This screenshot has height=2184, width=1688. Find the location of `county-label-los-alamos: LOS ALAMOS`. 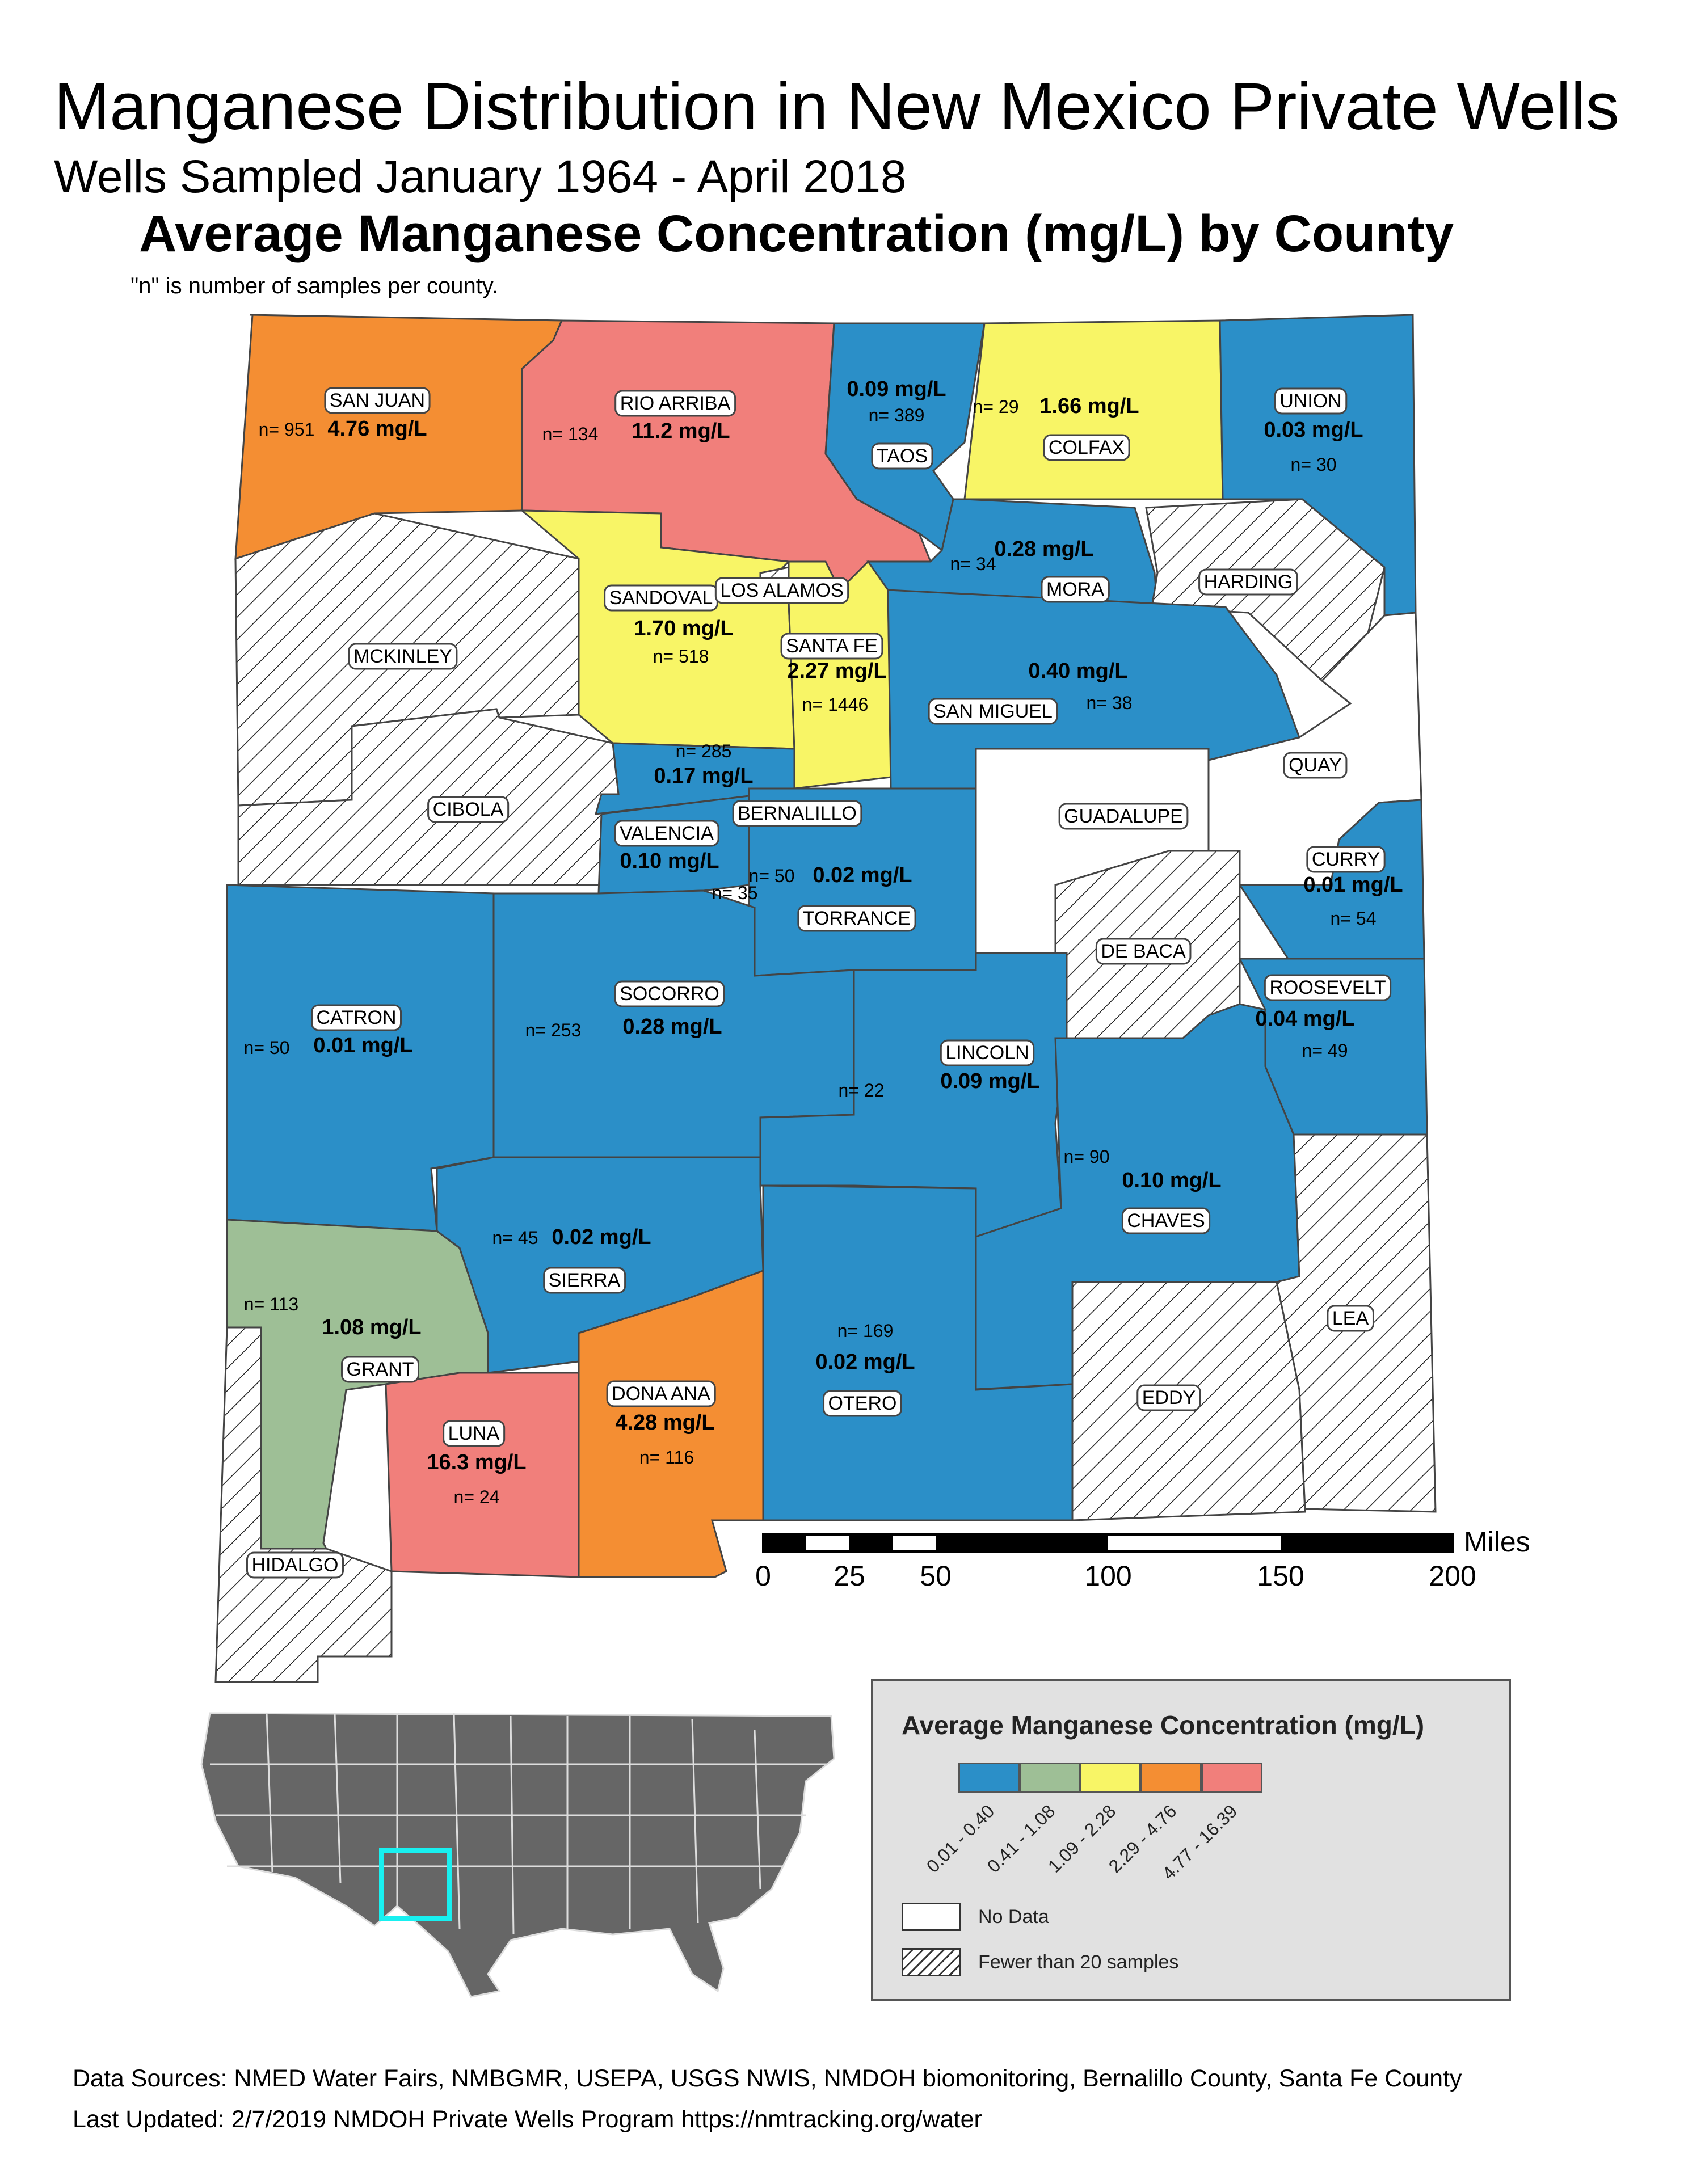

county-label-los-alamos: LOS ALAMOS is located at coordinates (781, 590).